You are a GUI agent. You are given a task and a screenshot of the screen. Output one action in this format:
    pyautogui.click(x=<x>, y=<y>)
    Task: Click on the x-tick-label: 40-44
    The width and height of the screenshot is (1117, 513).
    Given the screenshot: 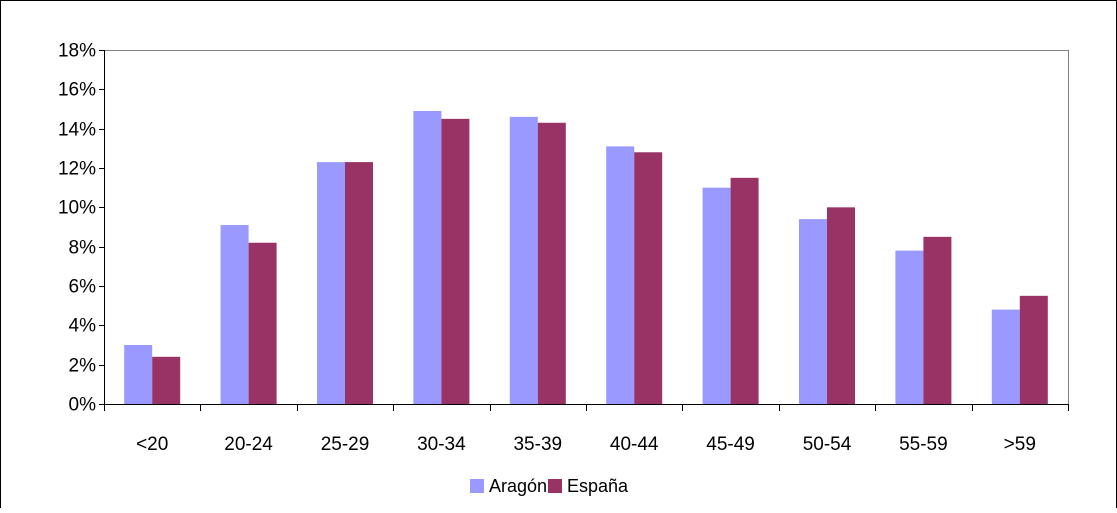 What is the action you would take?
    pyautogui.click(x=634, y=444)
    